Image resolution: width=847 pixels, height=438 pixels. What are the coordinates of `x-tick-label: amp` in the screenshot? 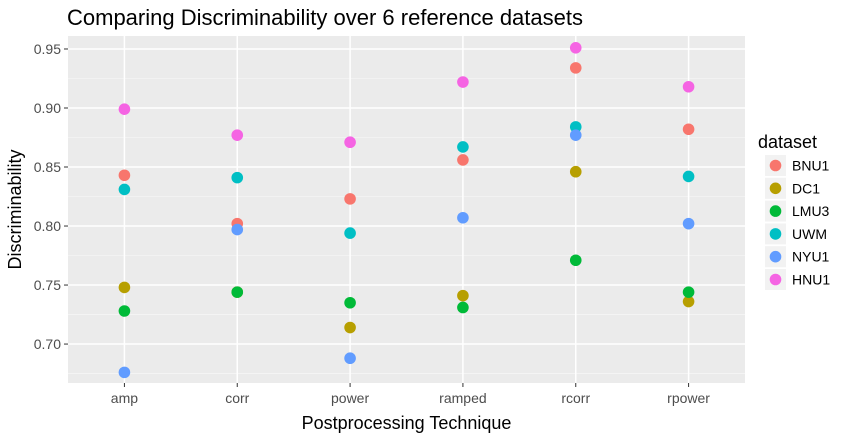 It's located at (124, 398).